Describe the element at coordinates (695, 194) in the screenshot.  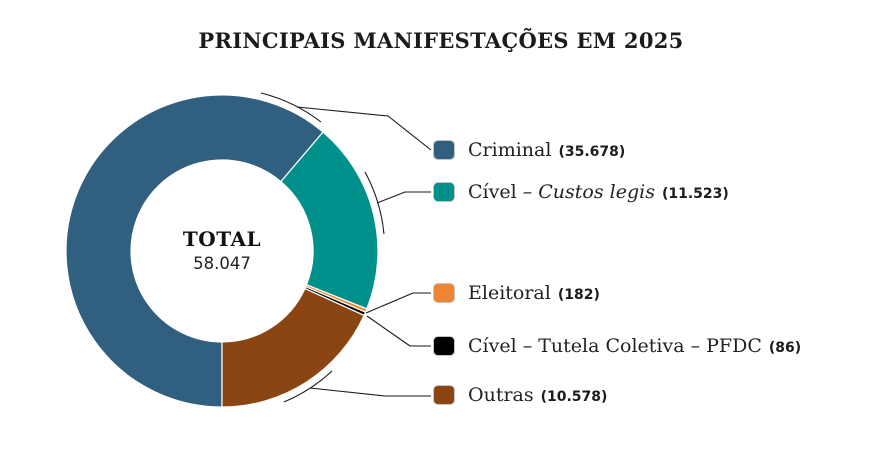
I see `legend-value: (11.523)` at that location.